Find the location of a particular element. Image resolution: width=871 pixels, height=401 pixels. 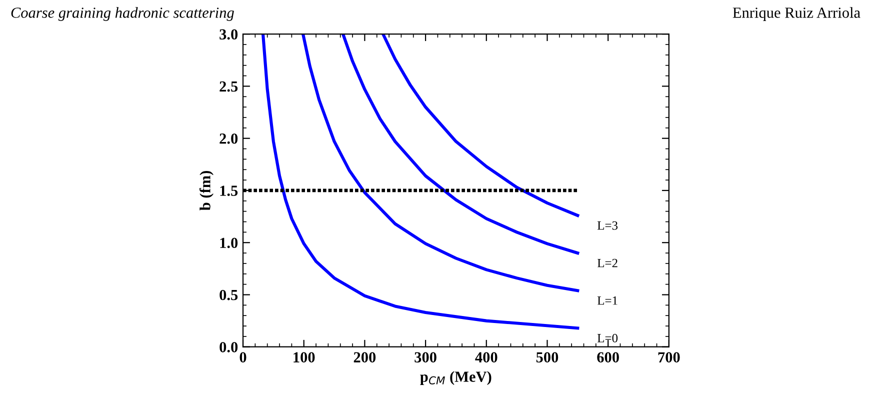

y-tick-label: 2.5 is located at coordinates (229, 86).